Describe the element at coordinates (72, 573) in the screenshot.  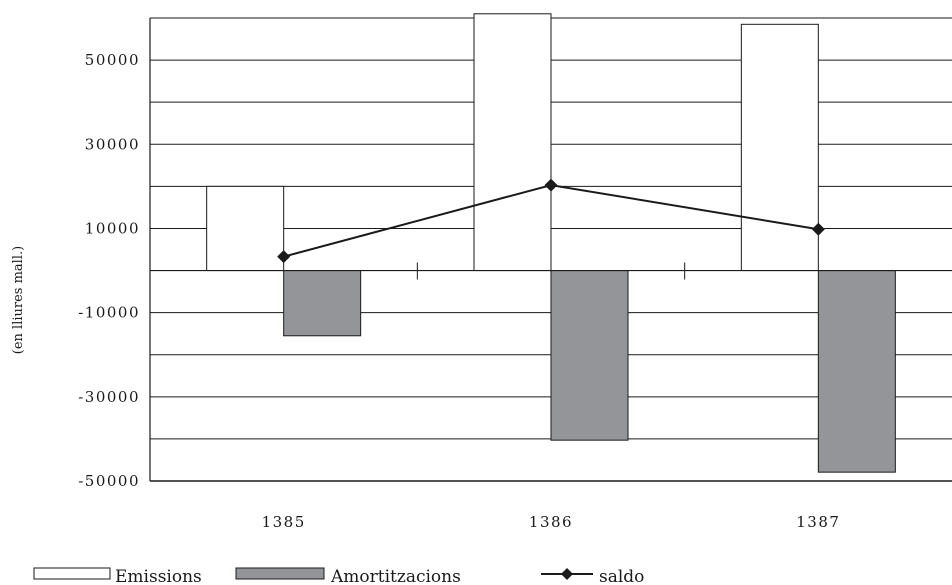
I see `legend-swatch-emissions` at that location.